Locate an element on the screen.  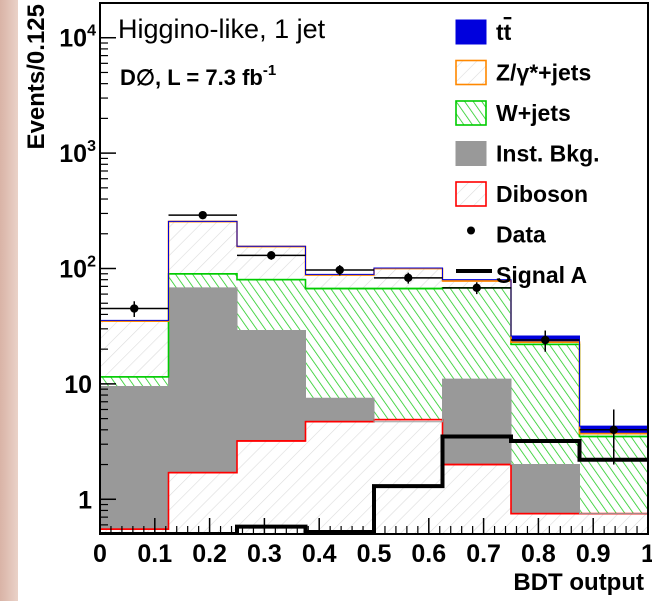
legend-label-3: Inst. Bkg. is located at coordinates (548, 154).